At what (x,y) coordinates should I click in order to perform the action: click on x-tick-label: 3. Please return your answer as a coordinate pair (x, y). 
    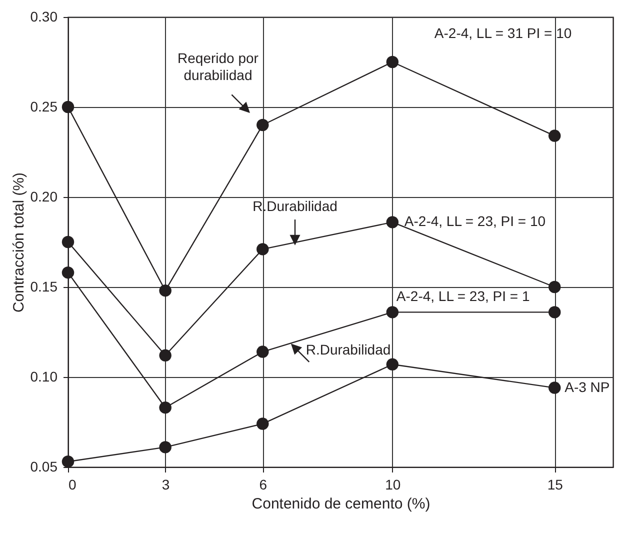
    Looking at the image, I should click on (166, 484).